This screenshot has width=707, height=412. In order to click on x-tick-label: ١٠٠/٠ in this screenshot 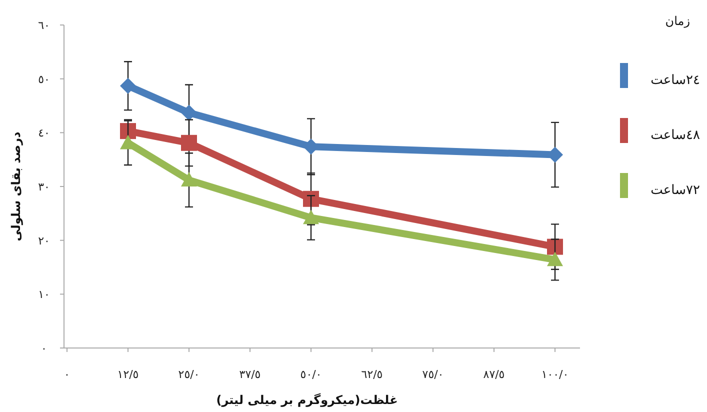, I will do `click(555, 374)`.